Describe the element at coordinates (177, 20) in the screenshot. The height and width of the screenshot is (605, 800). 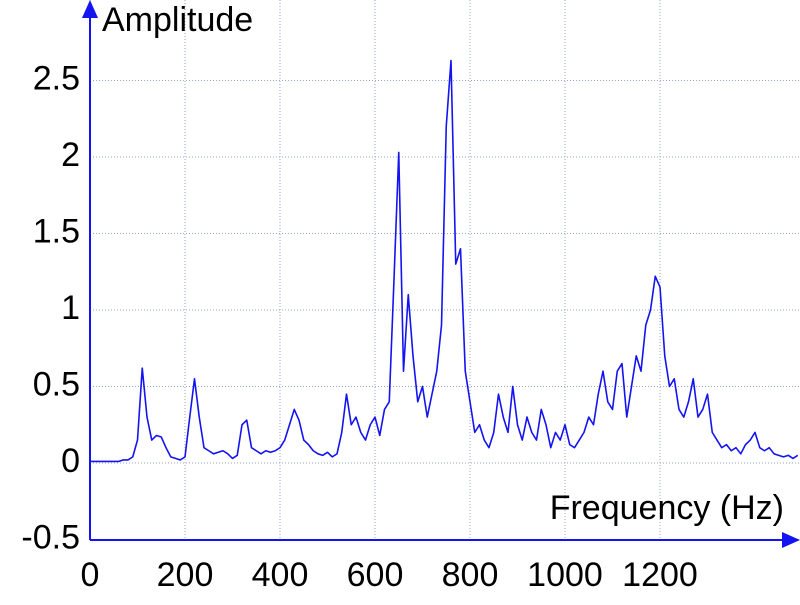
I see `y-axis-label: Amplitude` at that location.